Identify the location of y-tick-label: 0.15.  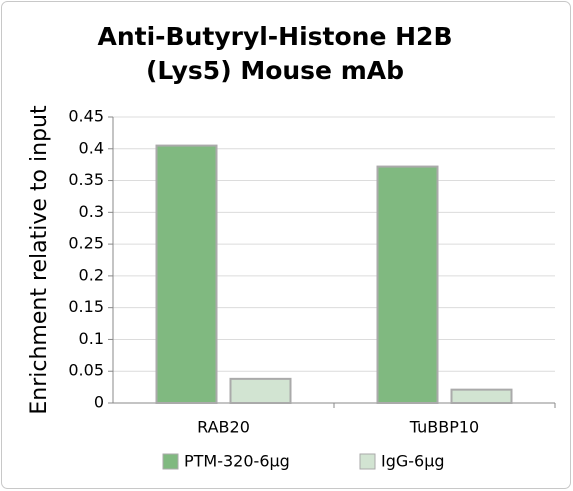
(86, 306).